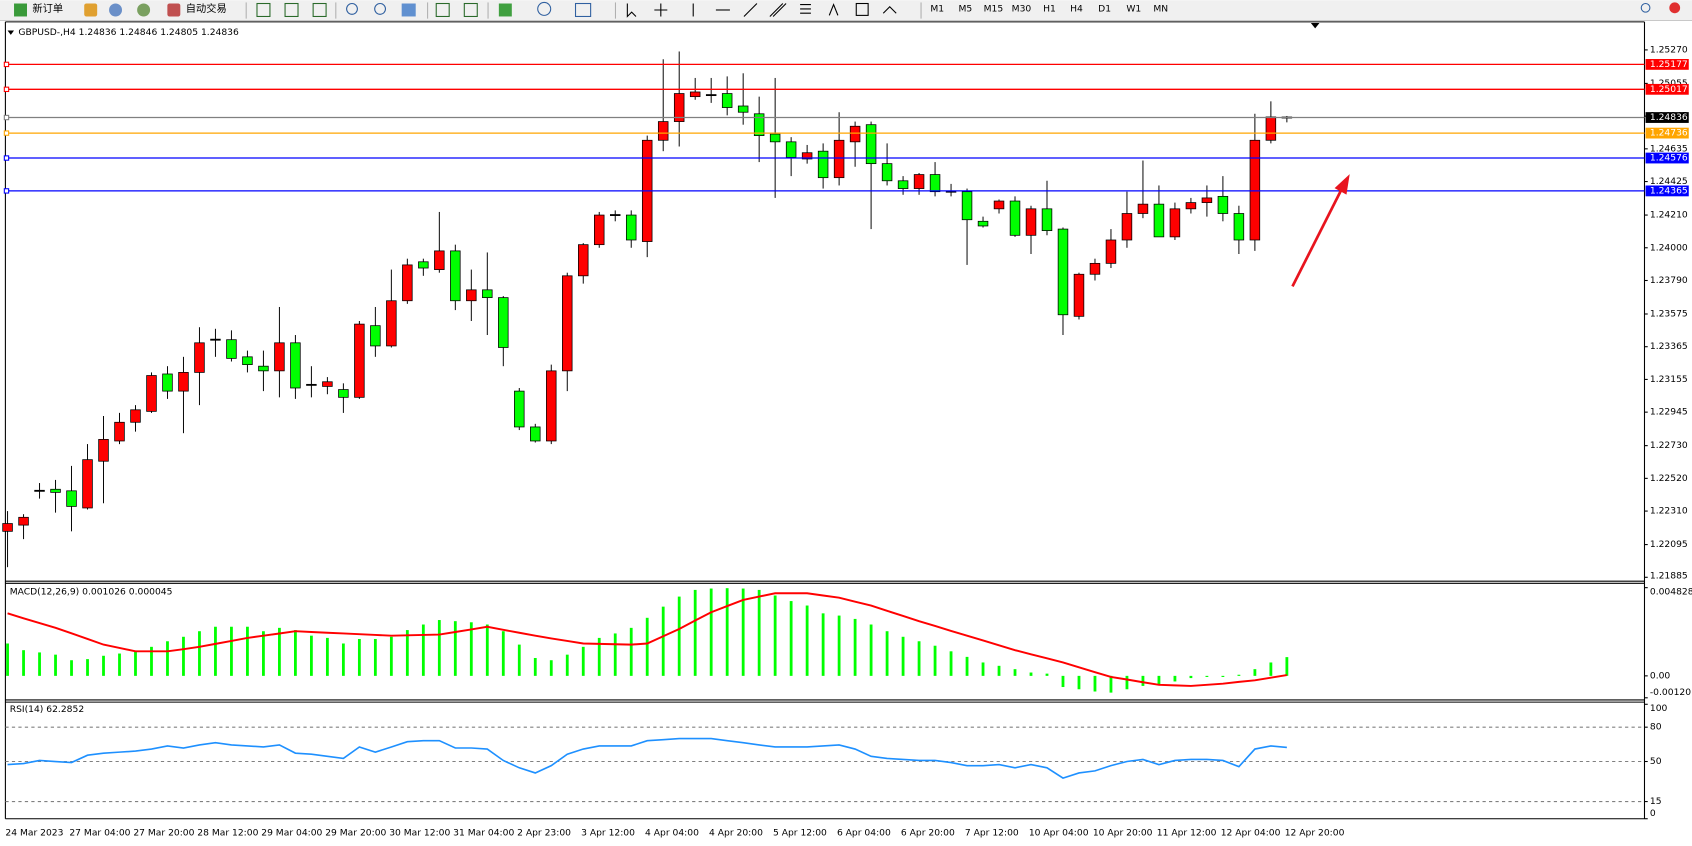 The width and height of the screenshot is (1692, 846). I want to click on channel-icon, so click(778, 10).